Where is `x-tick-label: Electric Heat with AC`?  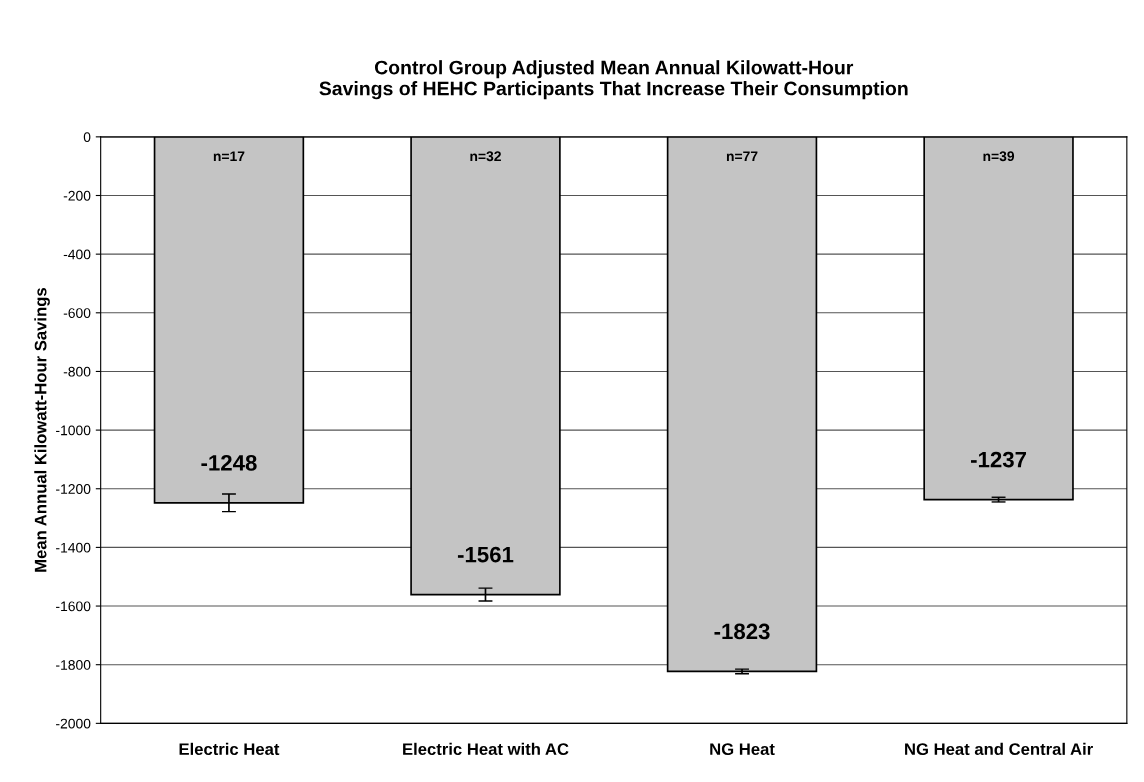
x-tick-label: Electric Heat with AC is located at coordinates (486, 749).